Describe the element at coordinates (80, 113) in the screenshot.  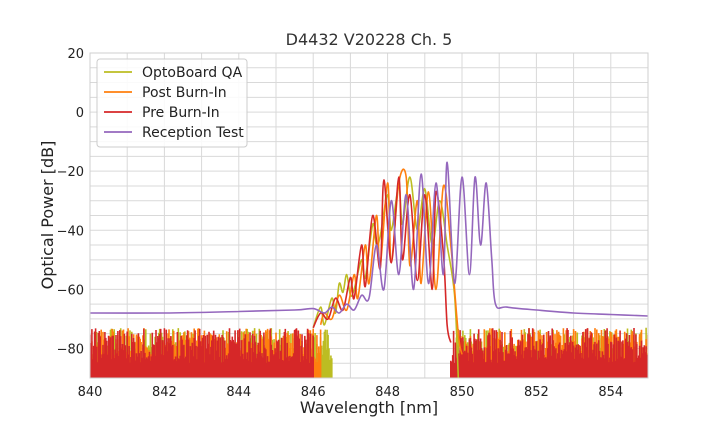
I see `y-tick-label: 0` at that location.